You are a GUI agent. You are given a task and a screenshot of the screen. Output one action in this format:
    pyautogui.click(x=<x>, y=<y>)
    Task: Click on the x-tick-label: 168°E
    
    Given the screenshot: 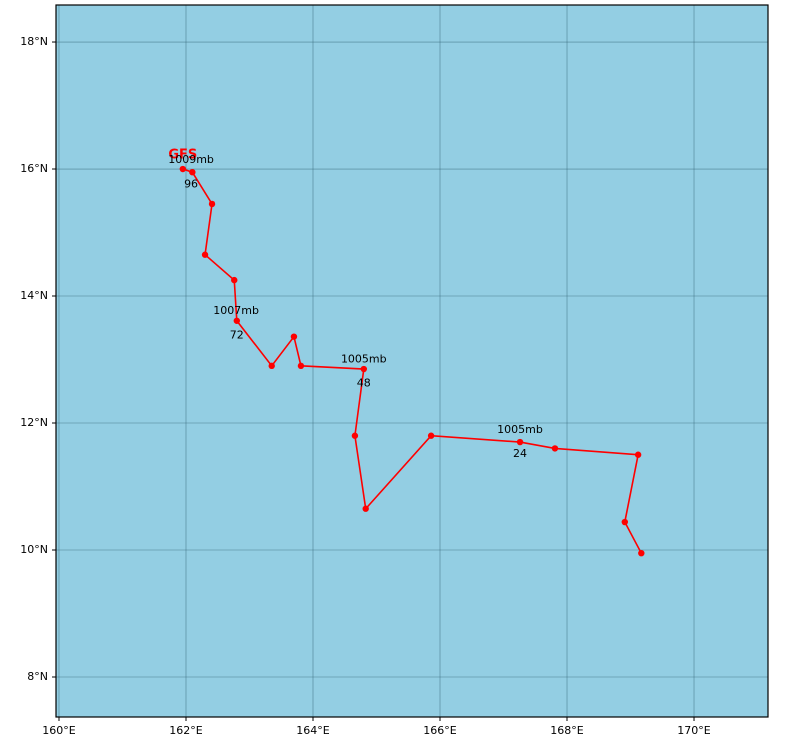 What is the action you would take?
    pyautogui.click(x=566, y=730)
    